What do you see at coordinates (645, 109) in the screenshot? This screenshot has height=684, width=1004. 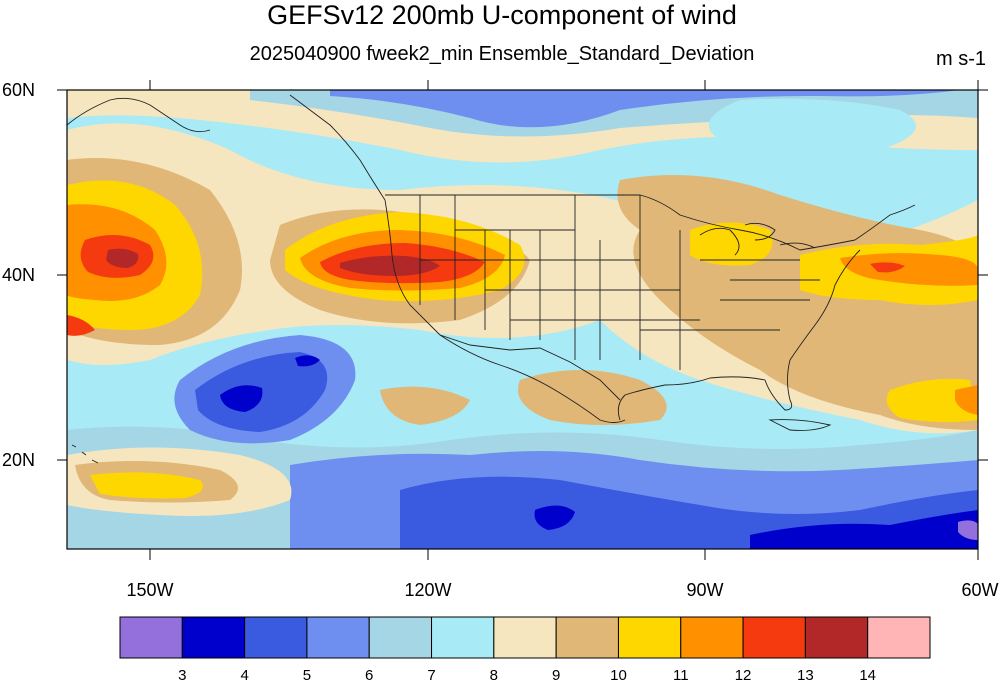 I see `contour-north-midblue` at bounding box center [645, 109].